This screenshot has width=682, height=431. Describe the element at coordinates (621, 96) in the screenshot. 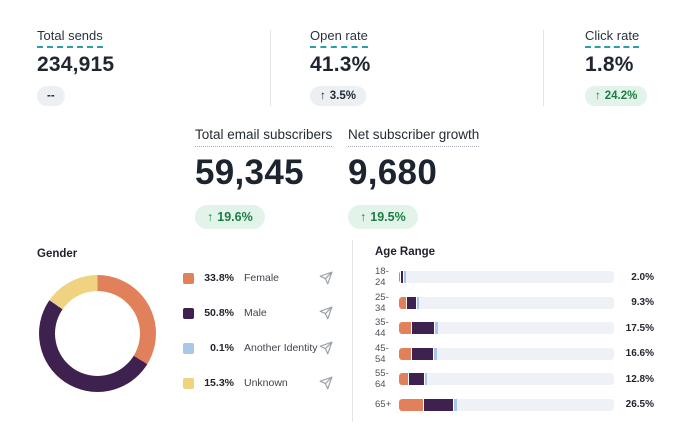

I see `click-rate-delta: 24.2%` at that location.